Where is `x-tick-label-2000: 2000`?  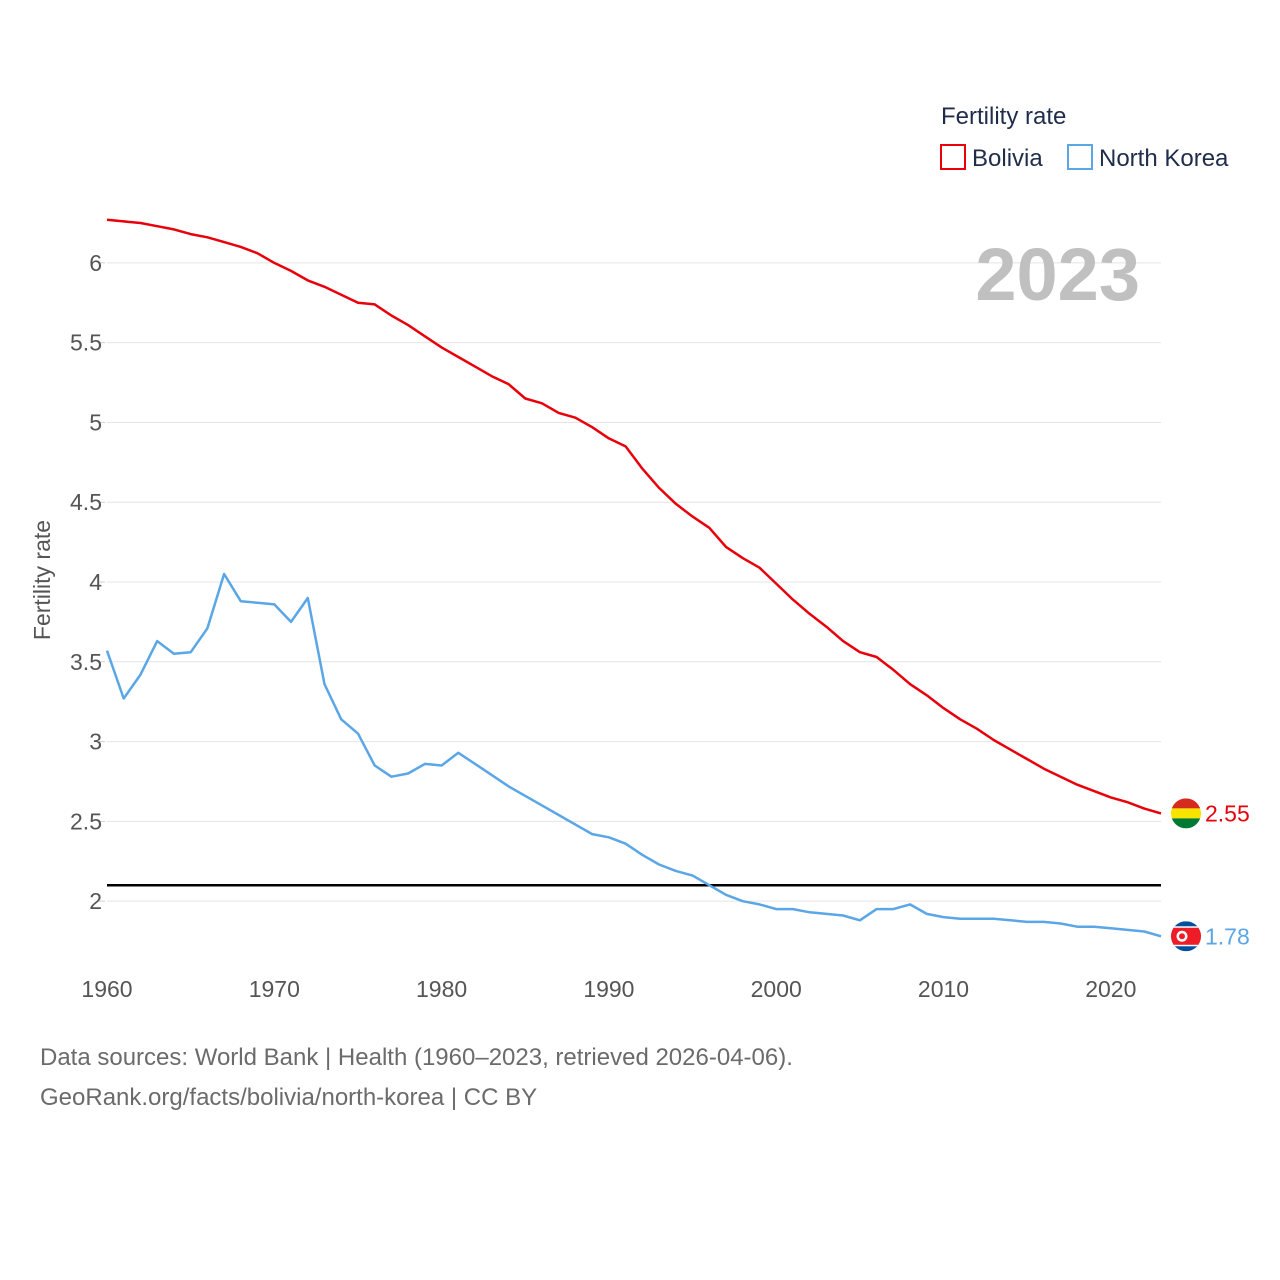 x-tick-label-2000: 2000 is located at coordinates (776, 989).